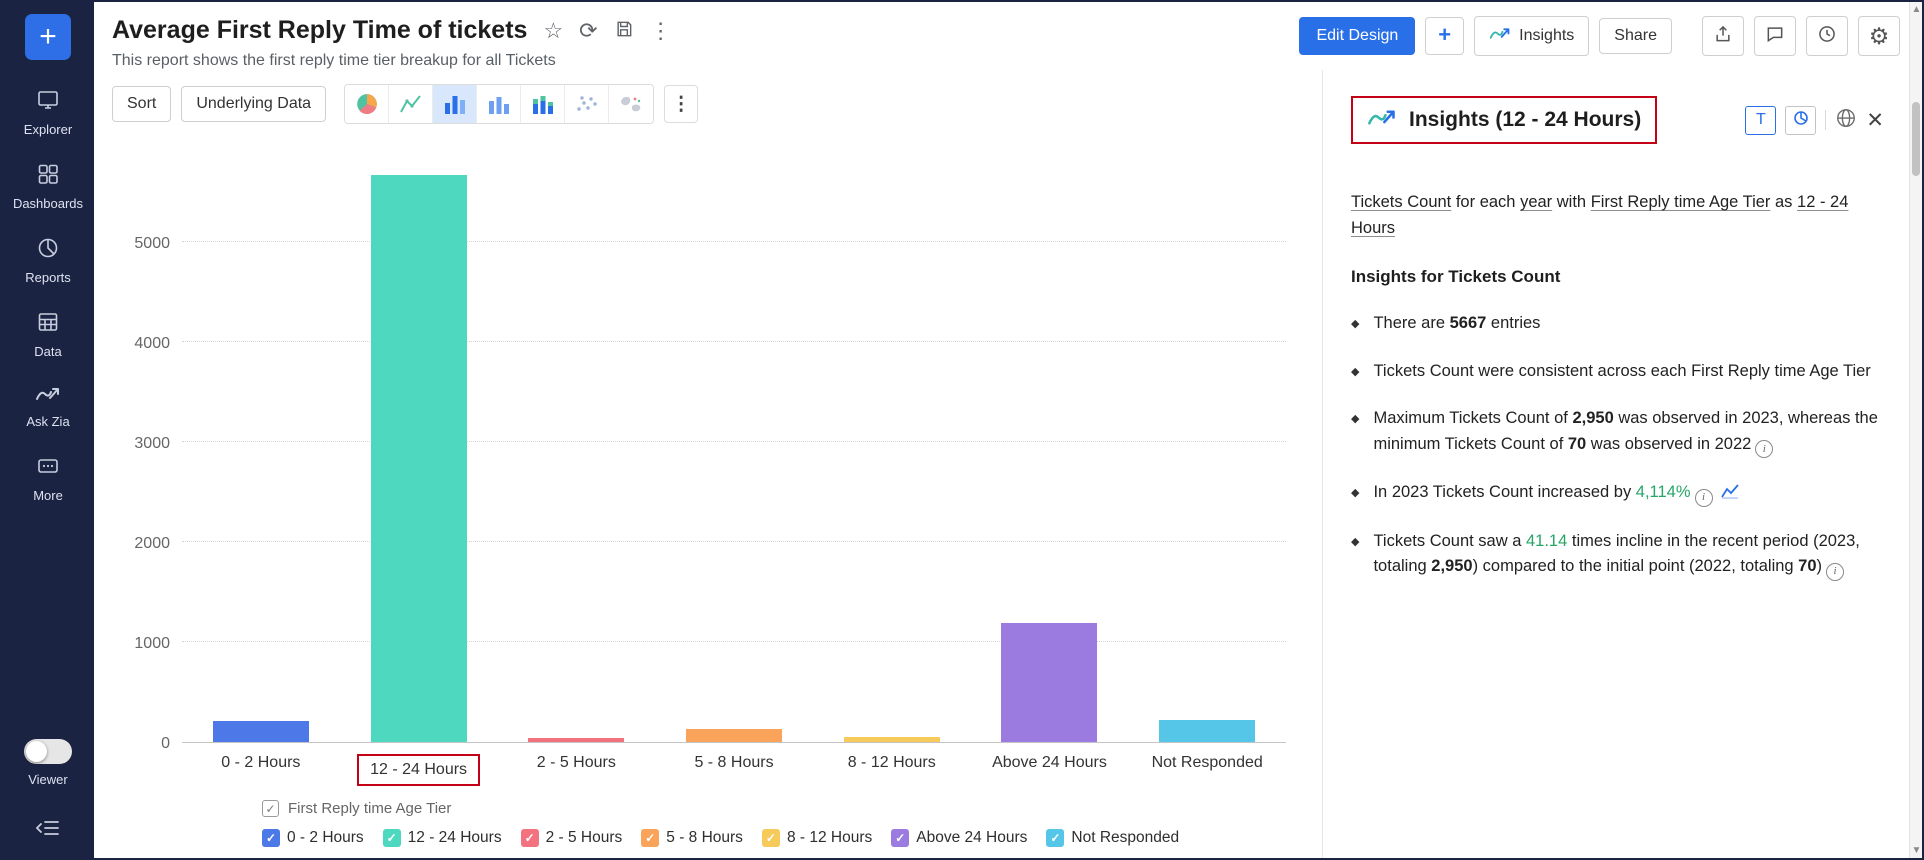 The image size is (1924, 860). What do you see at coordinates (1635, 36) in the screenshot?
I see `share-button: Share` at bounding box center [1635, 36].